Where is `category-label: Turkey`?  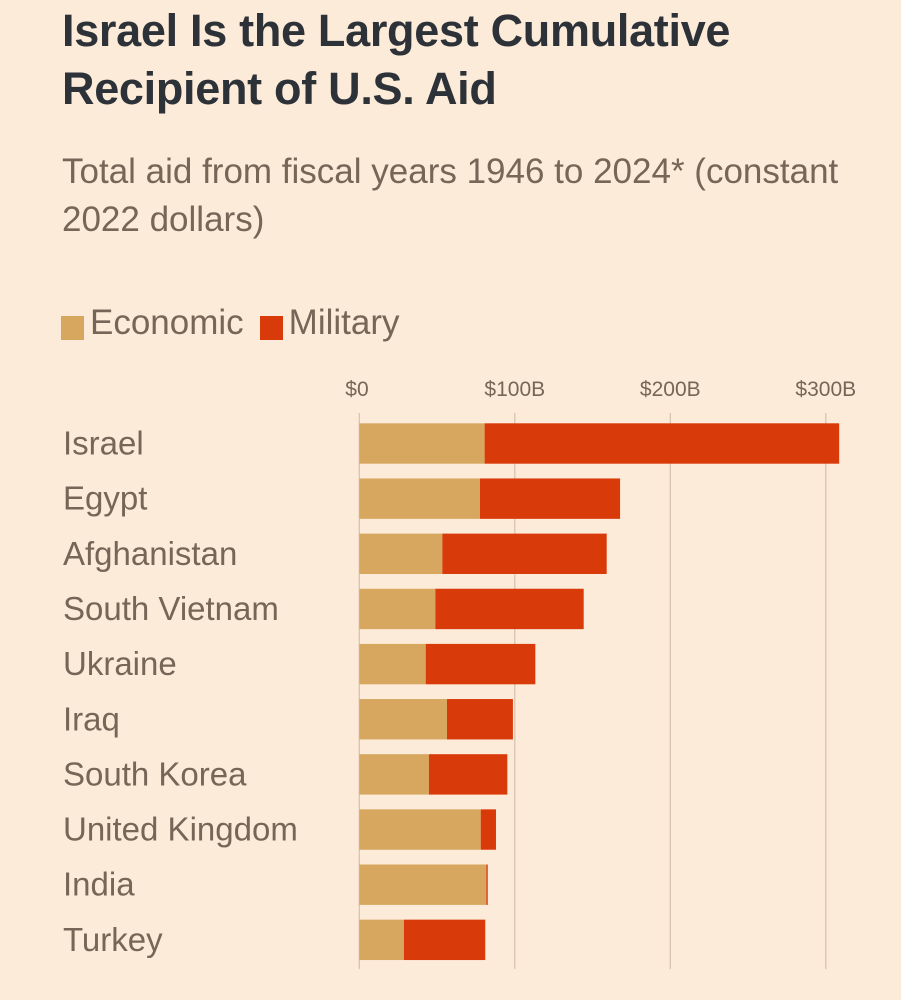
category-label: Turkey is located at coordinates (113, 939).